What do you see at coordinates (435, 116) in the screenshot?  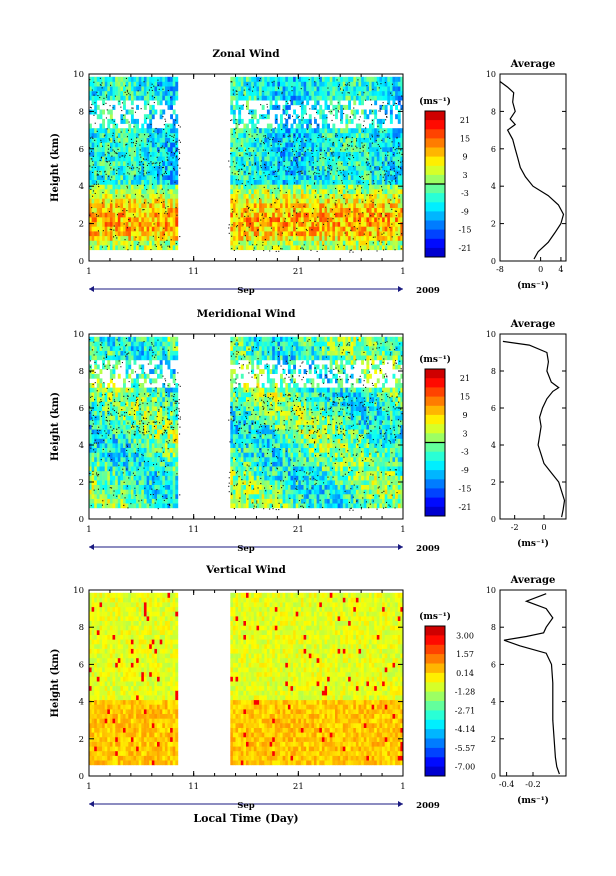 I see `colorbar-swatch` at bounding box center [435, 116].